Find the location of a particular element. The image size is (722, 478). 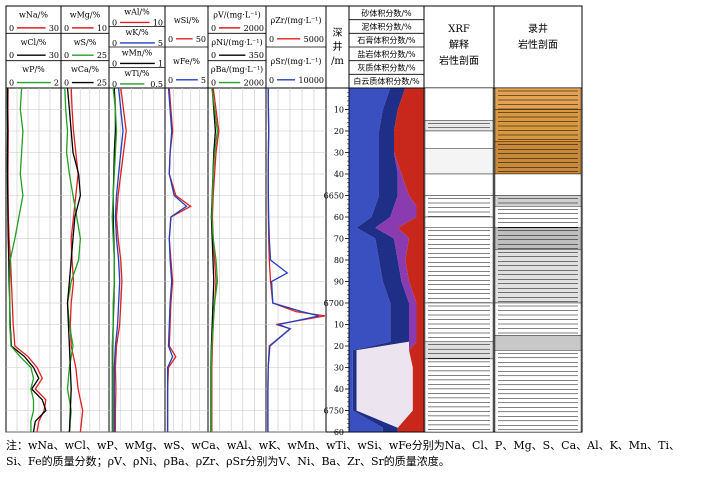

depth-title-0: 深 is located at coordinates (338, 33).